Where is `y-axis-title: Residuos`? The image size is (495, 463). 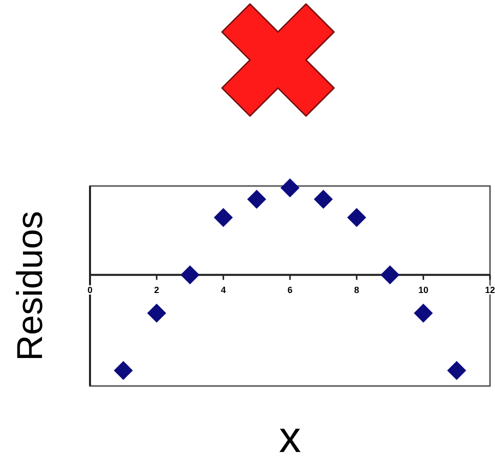 y-axis-title: Residuos is located at coordinates (29, 286).